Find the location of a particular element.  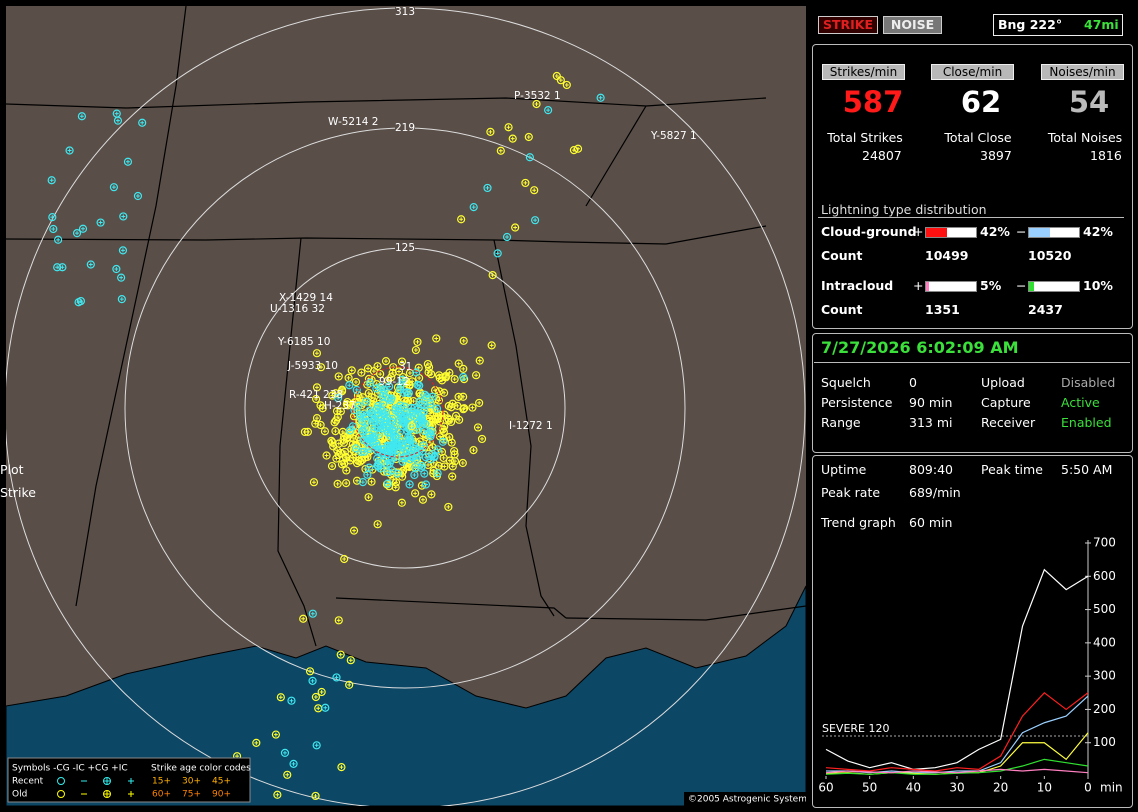

pct-label: 5% is located at coordinates (991, 285).